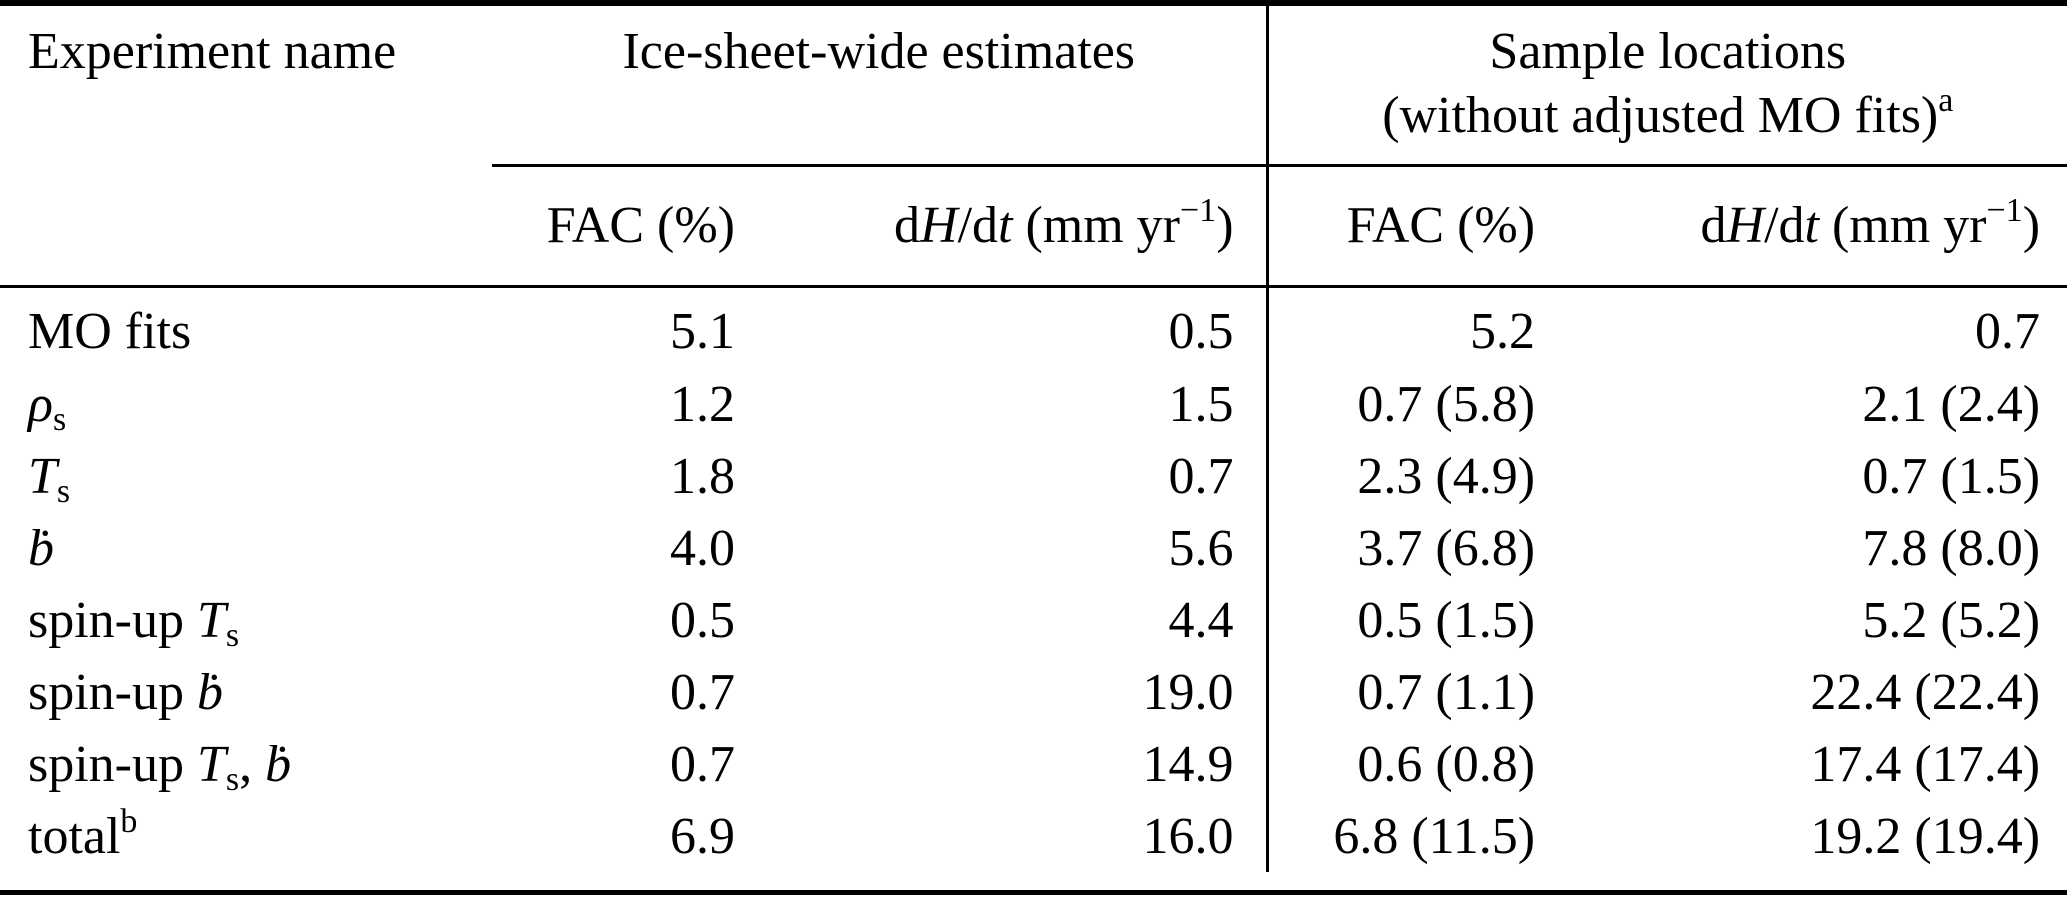  What do you see at coordinates (702, 332) in the screenshot?
I see `cell-fac-icesheet: 5.1` at bounding box center [702, 332].